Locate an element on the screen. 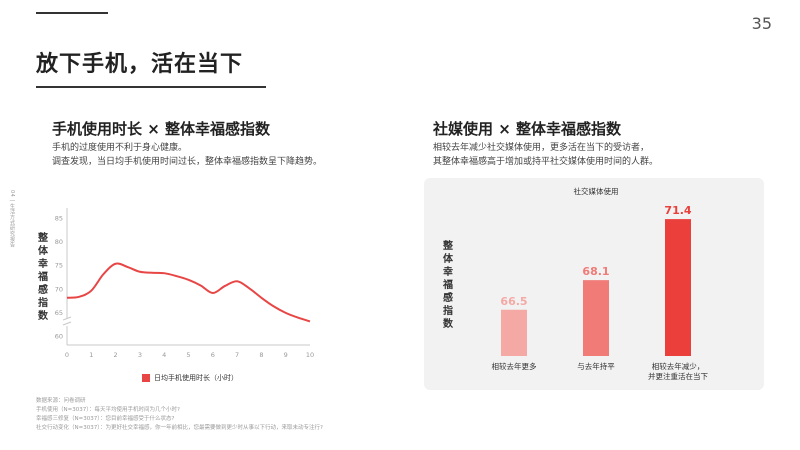 The height and width of the screenshot is (450, 800). y-tick-label: 80 is located at coordinates (59, 242).